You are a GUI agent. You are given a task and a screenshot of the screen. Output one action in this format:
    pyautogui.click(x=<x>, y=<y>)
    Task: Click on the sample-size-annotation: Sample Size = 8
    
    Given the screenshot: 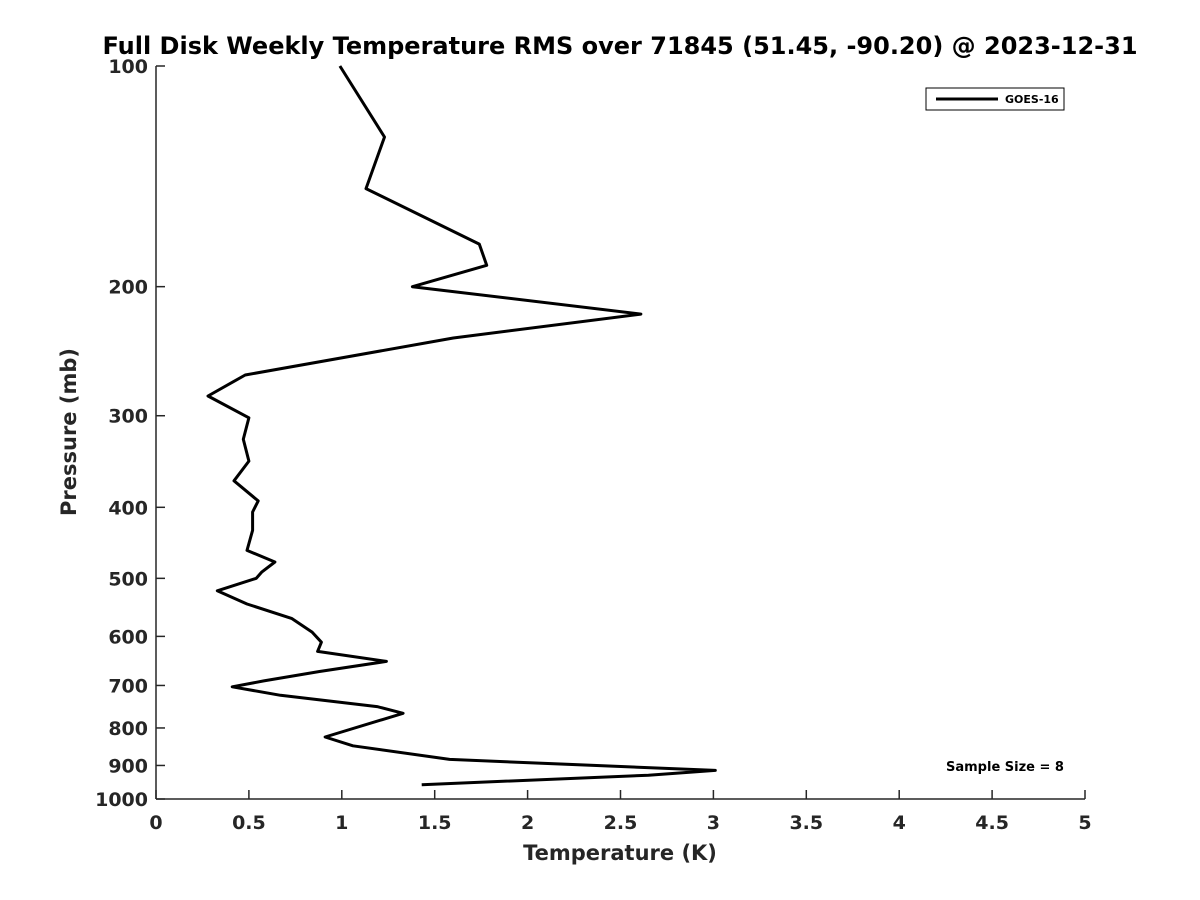 What is the action you would take?
    pyautogui.click(x=1005, y=767)
    